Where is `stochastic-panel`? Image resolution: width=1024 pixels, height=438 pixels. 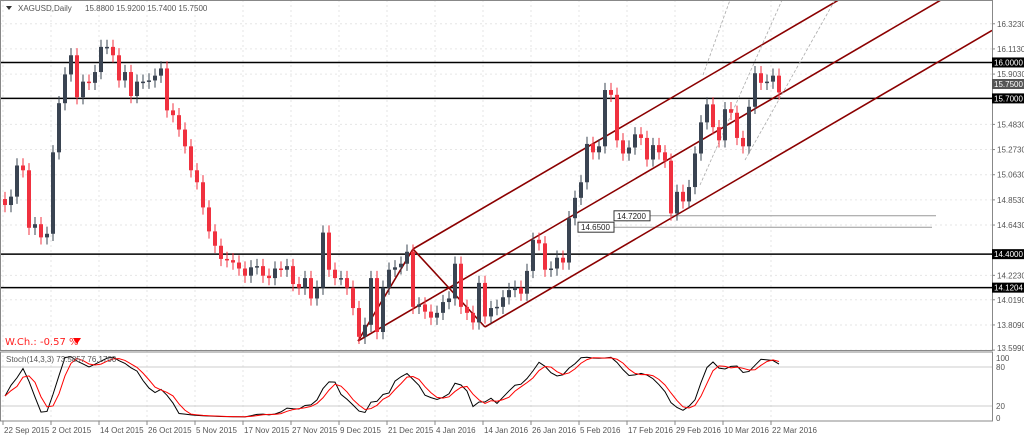 stochastic-panel is located at coordinates (496, 387).